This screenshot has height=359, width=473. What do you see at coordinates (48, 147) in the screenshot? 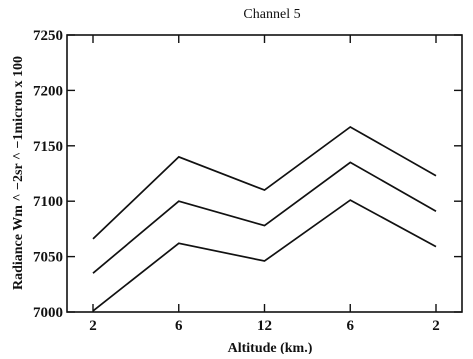
I see `y-tick-label: 7150` at bounding box center [48, 147].